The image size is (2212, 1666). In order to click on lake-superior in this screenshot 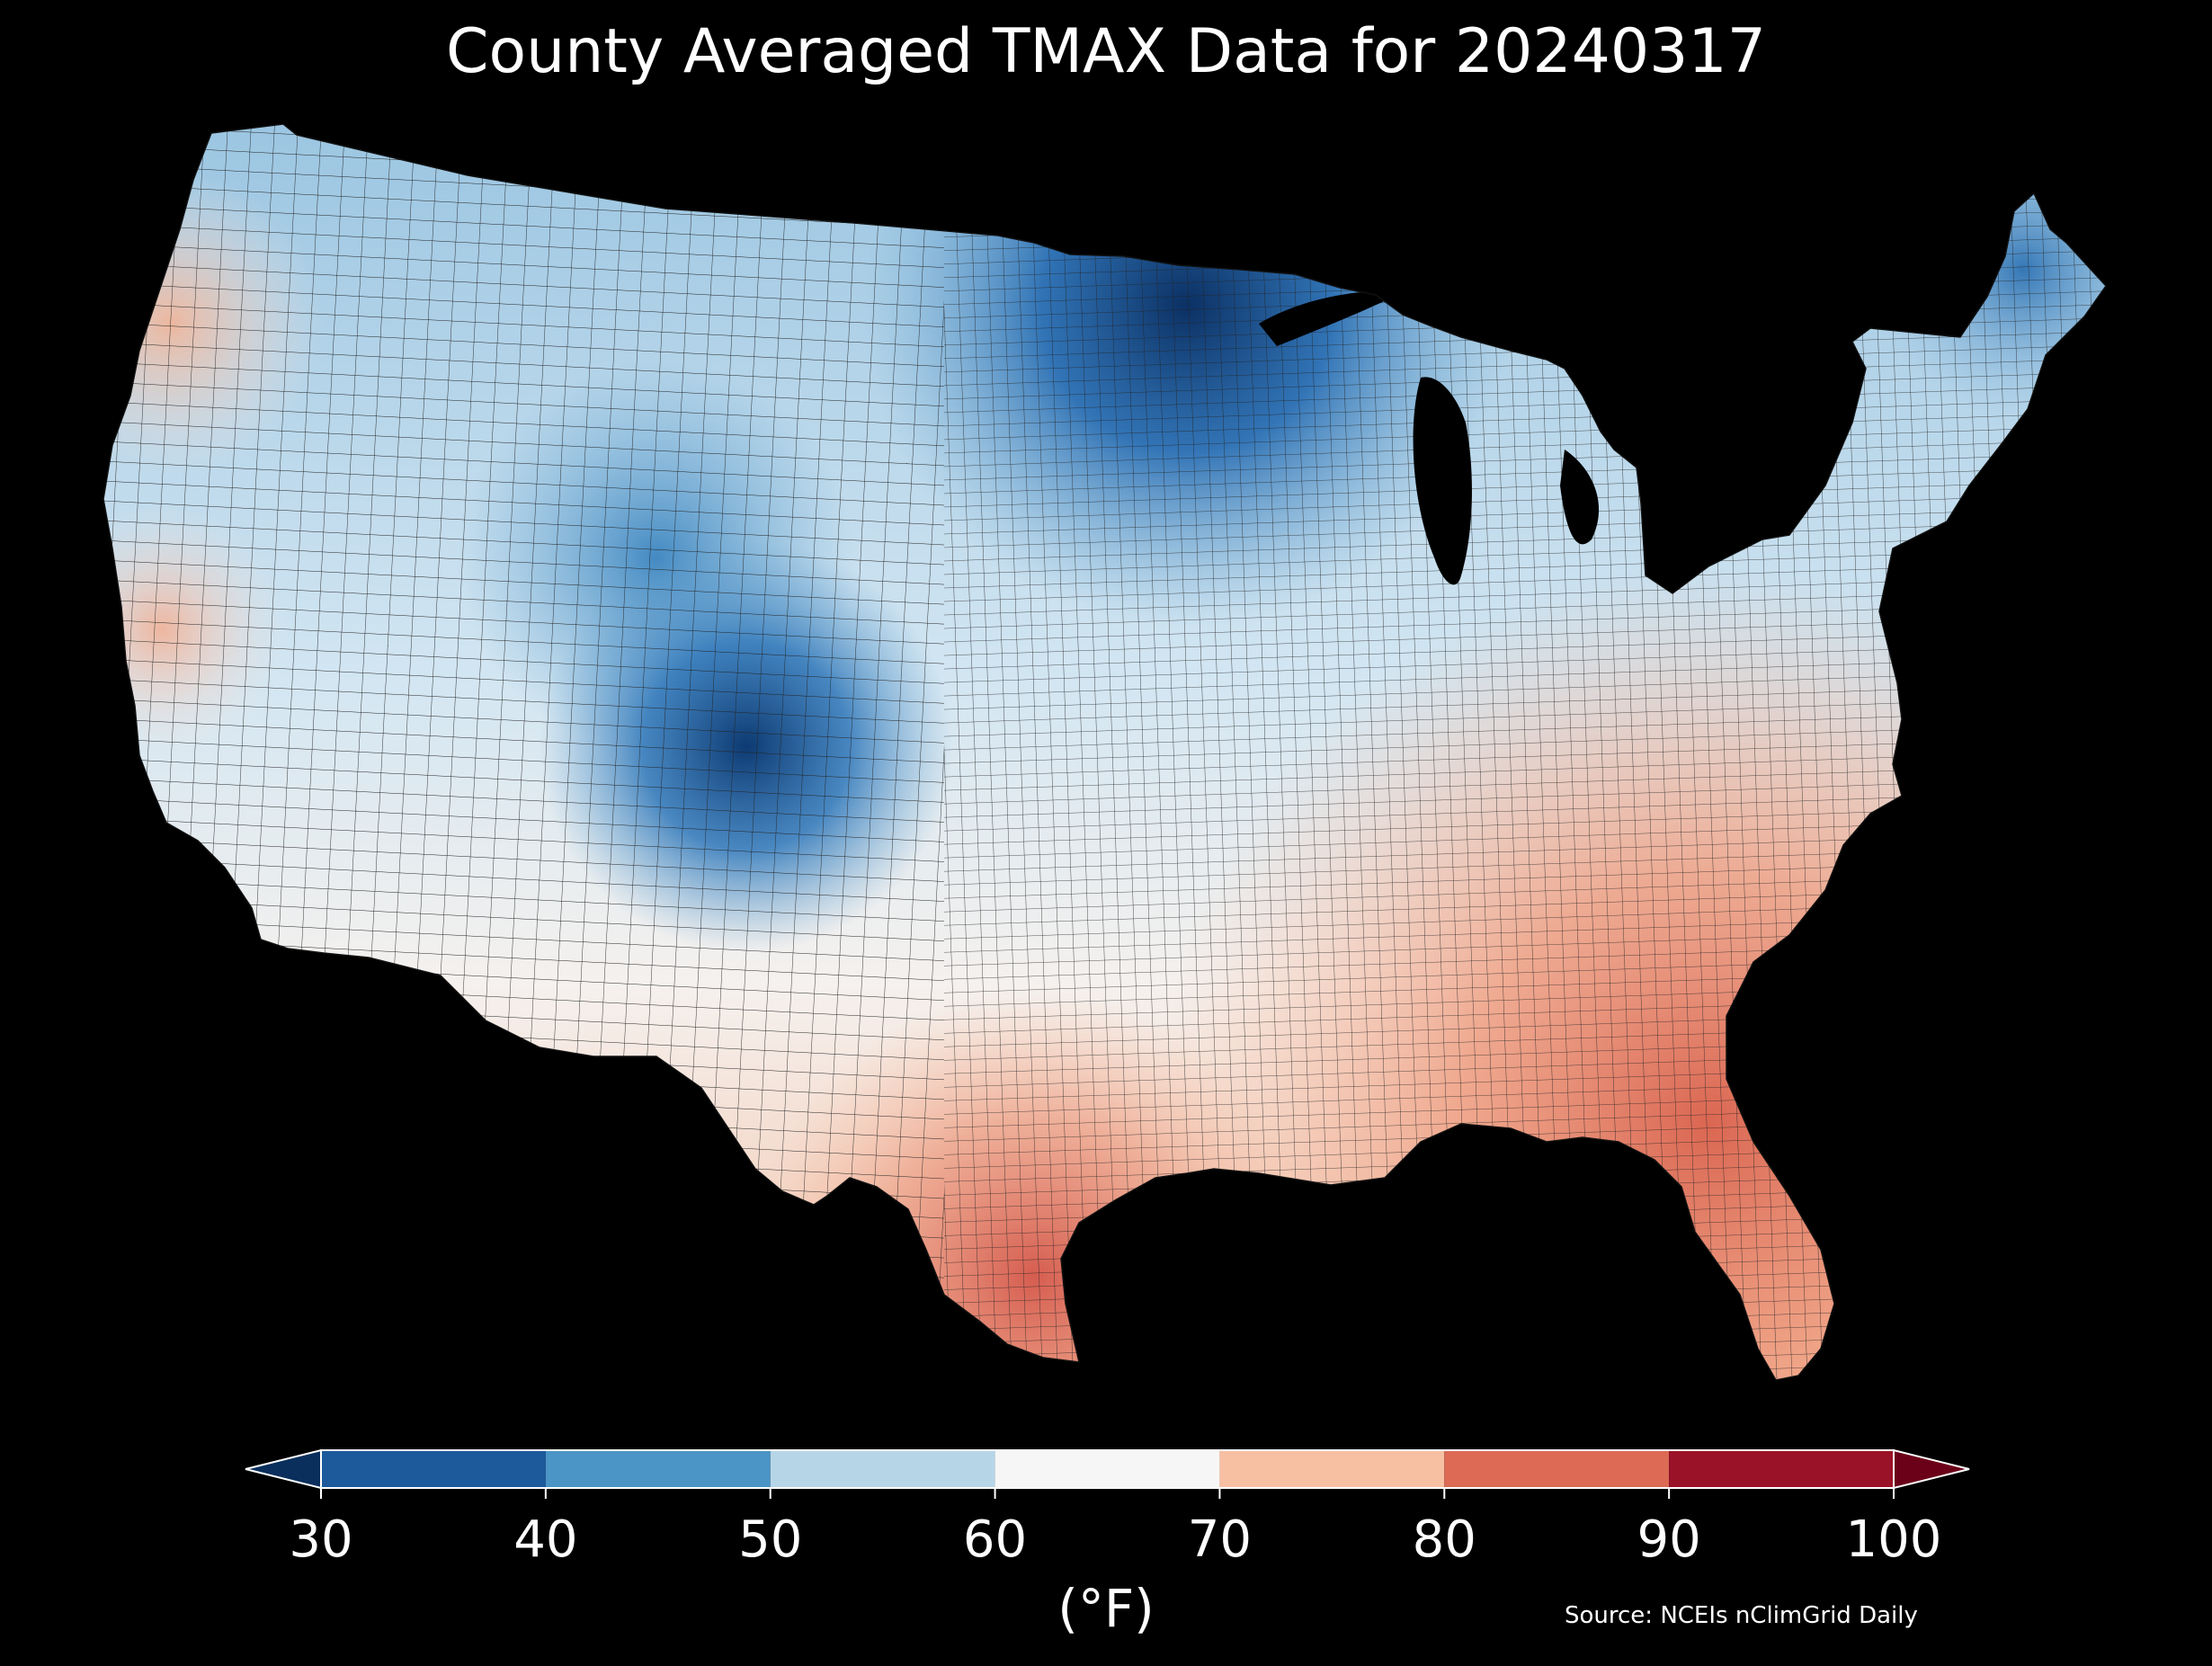, I will do `click(1331, 318)`.